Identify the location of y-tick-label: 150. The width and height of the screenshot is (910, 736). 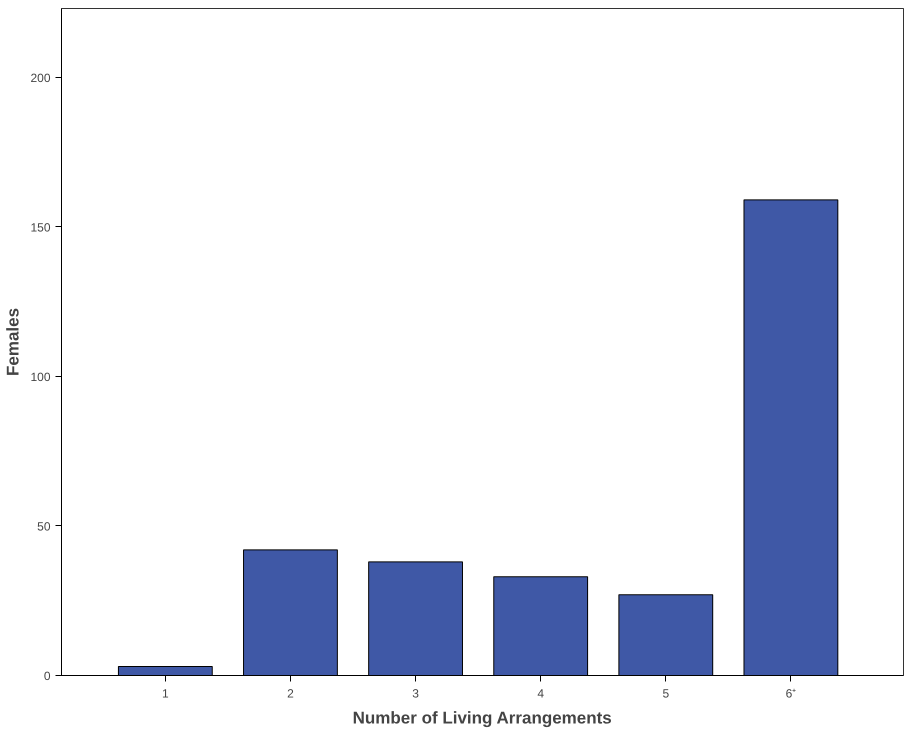
(40, 227).